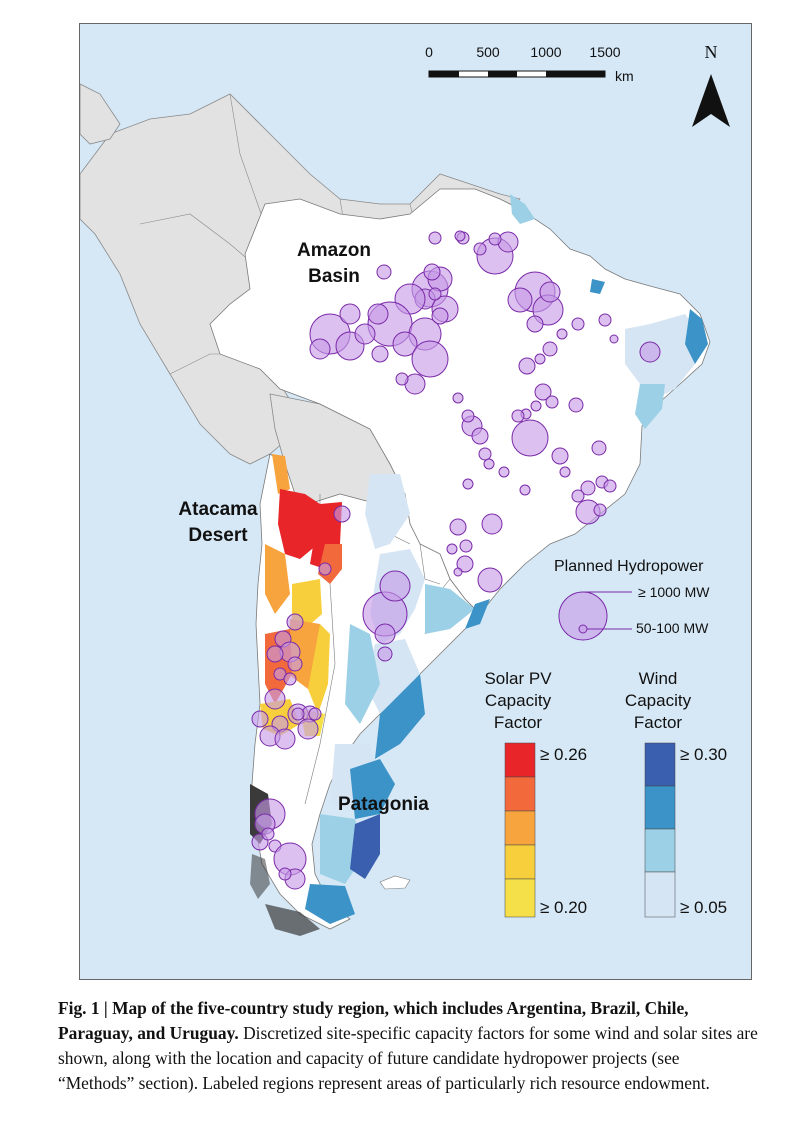 Image resolution: width=794 pixels, height=1141 pixels. Describe the element at coordinates (218, 509) in the screenshot. I see `atacama-desert-label: Atacama` at that location.